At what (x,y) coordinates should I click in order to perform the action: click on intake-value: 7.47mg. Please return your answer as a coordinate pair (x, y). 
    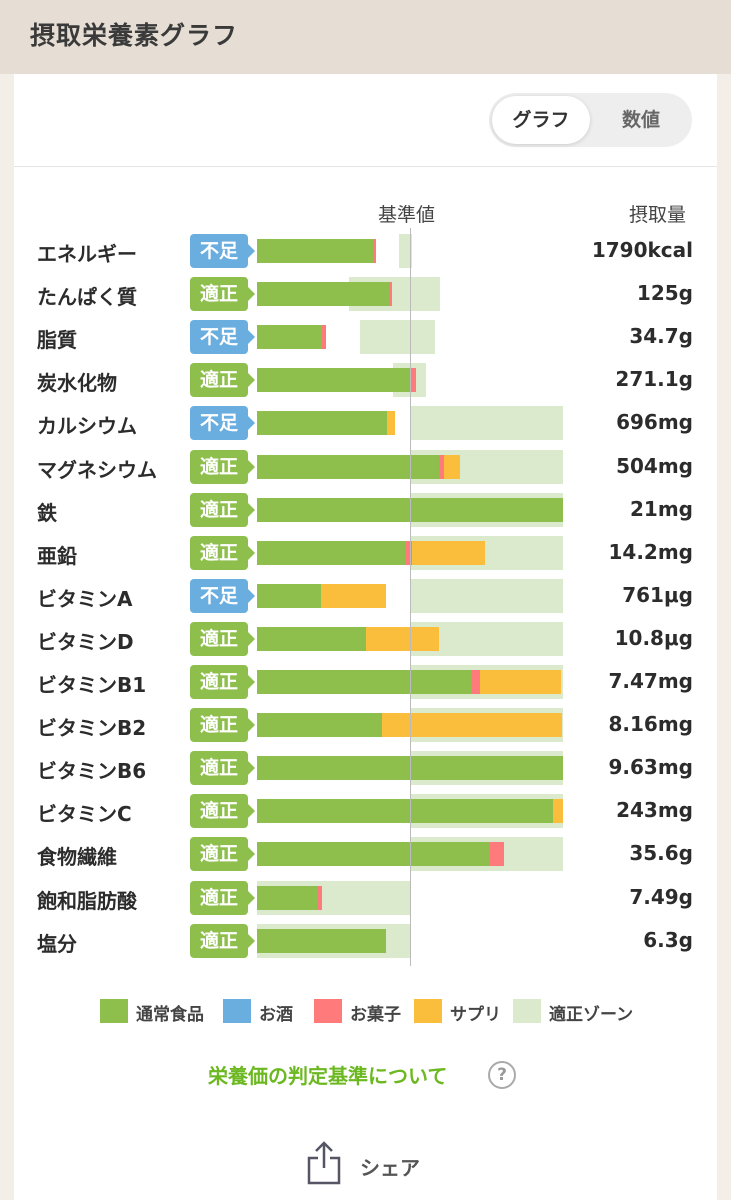
    Looking at the image, I should click on (650, 681).